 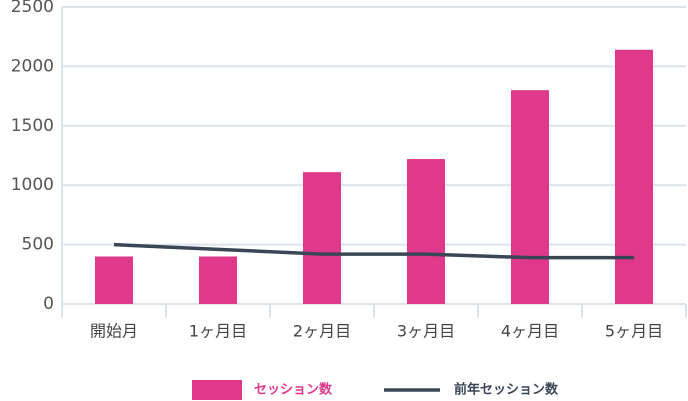 I want to click on x-tick-label: 2ヶ月目, so click(x=322, y=331).